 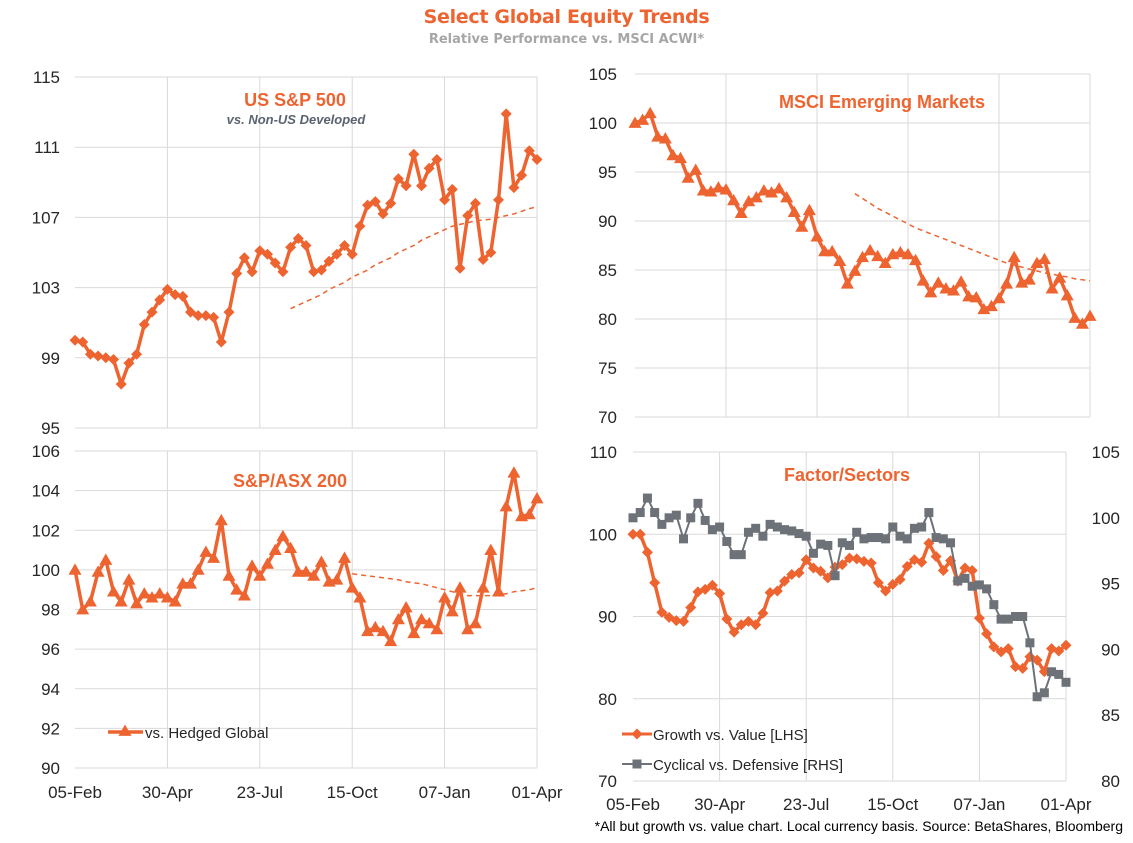 I want to click on y-tick-label: 98, so click(x=50, y=610).